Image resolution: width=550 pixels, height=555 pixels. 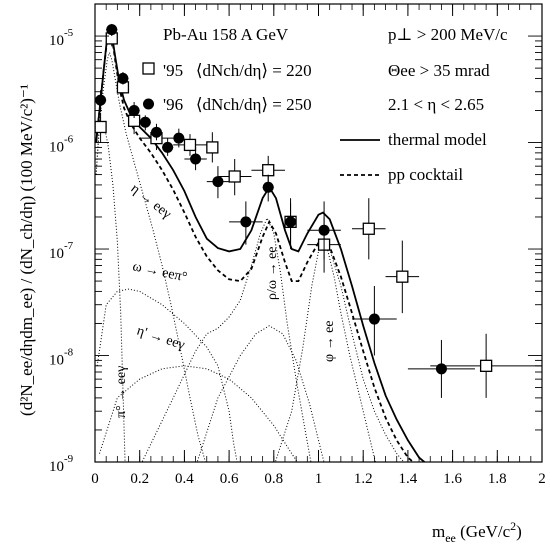 What do you see at coordinates (61, 38) in the screenshot?
I see `y-tick-label: 10⁻⁵` at bounding box center [61, 38].